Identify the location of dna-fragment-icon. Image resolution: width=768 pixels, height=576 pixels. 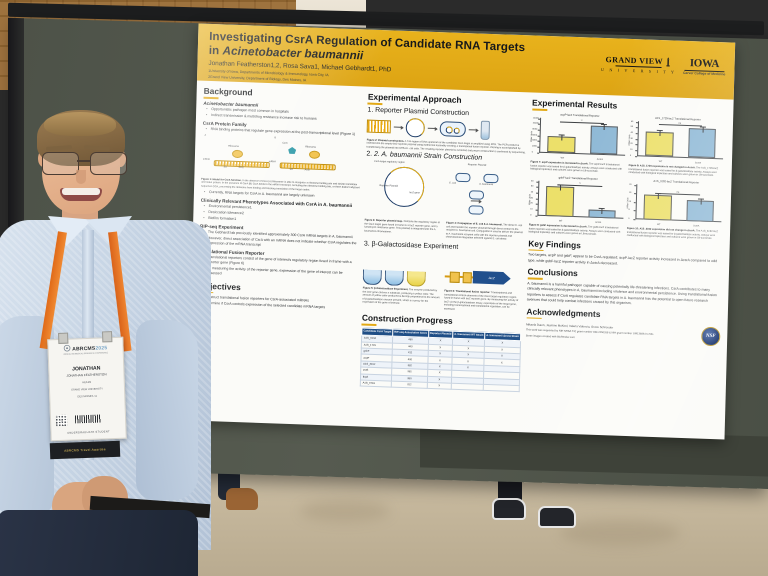
(379, 126).